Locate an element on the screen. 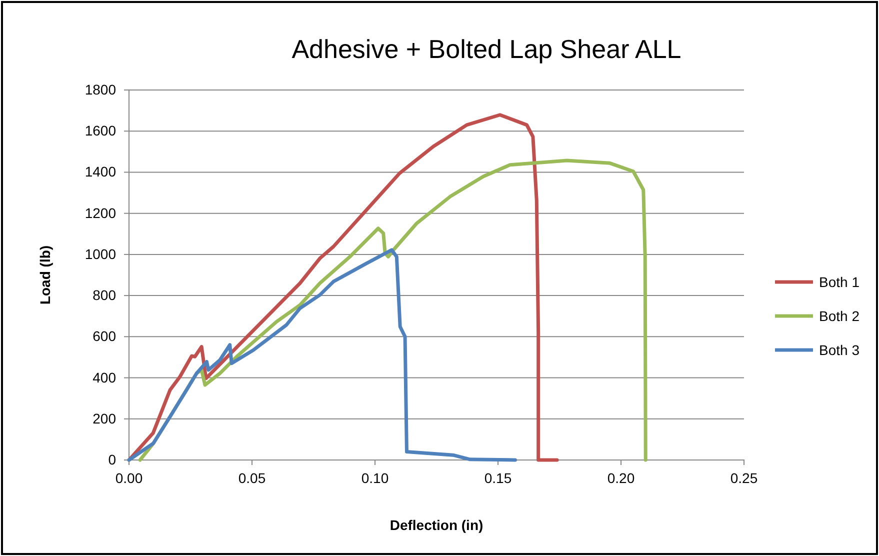 This screenshot has width=879, height=556. y-tick-label: 1800 is located at coordinates (100, 89).